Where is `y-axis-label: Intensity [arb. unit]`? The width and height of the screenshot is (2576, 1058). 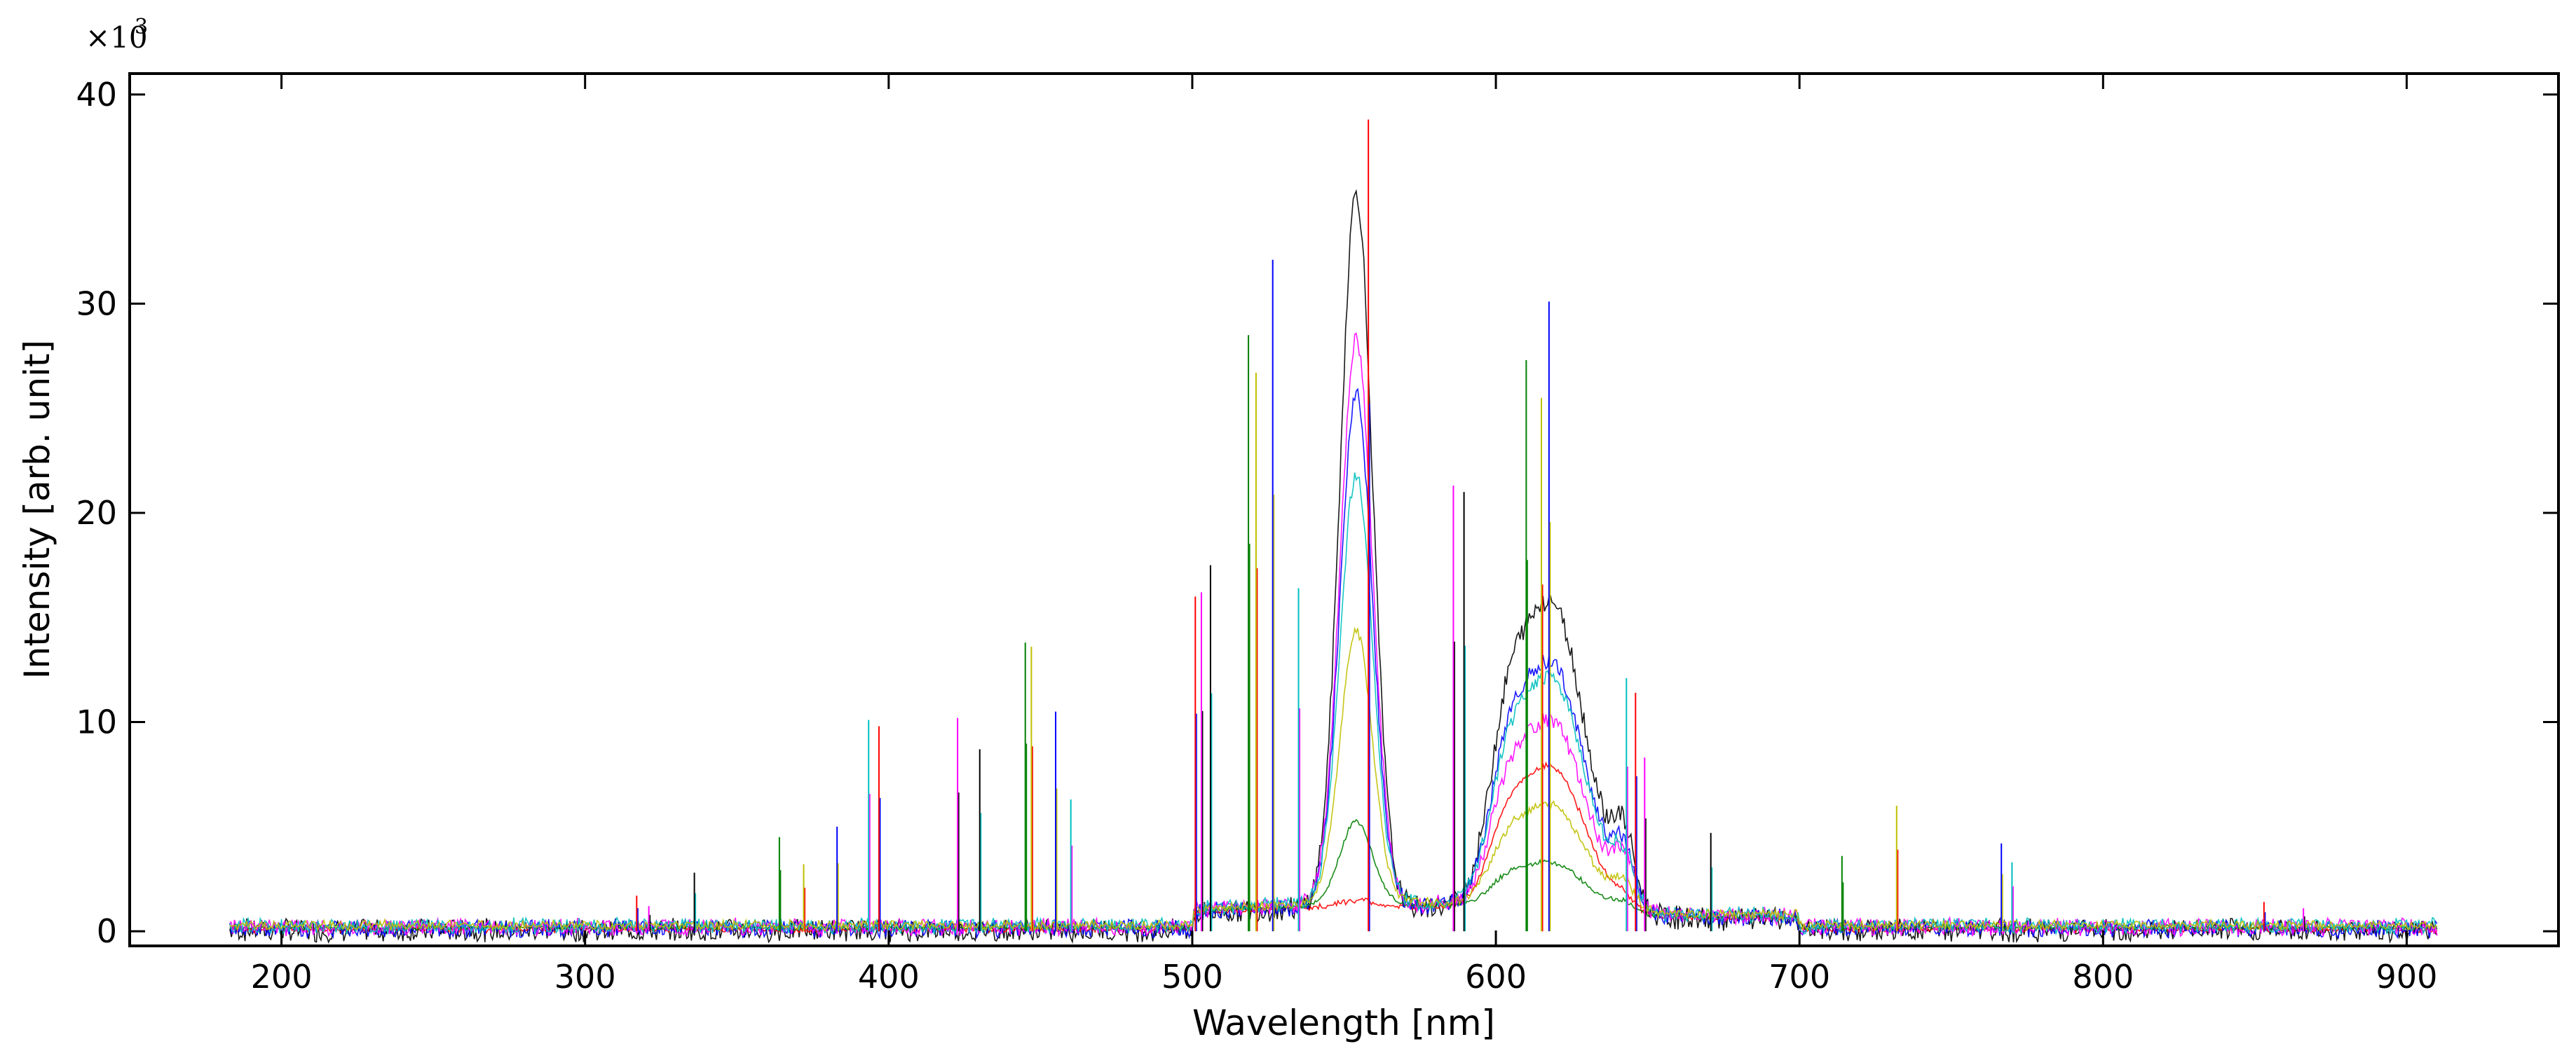 y-axis-label: Intensity [arb. unit] is located at coordinates (37, 509).